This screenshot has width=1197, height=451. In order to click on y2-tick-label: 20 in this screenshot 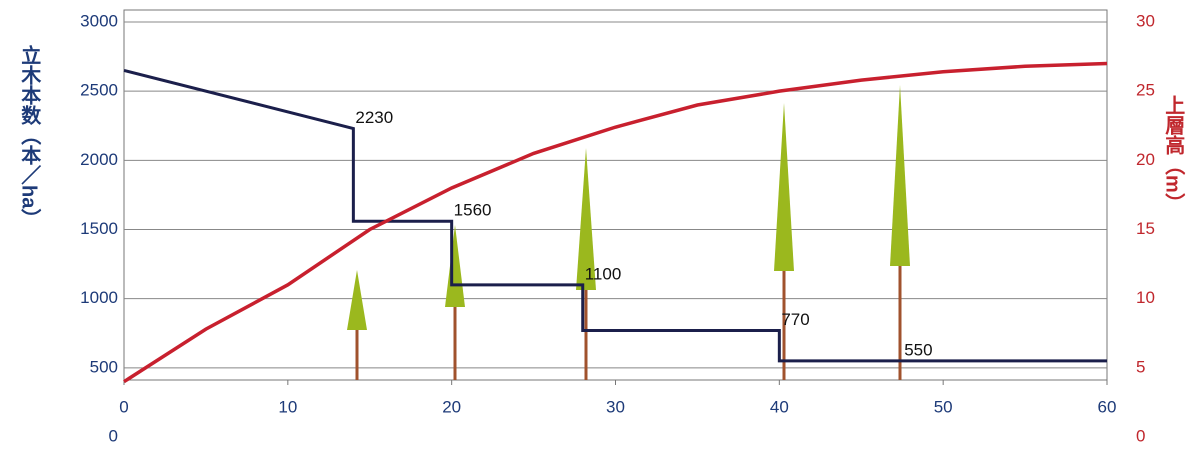, I will do `click(1145, 159)`.